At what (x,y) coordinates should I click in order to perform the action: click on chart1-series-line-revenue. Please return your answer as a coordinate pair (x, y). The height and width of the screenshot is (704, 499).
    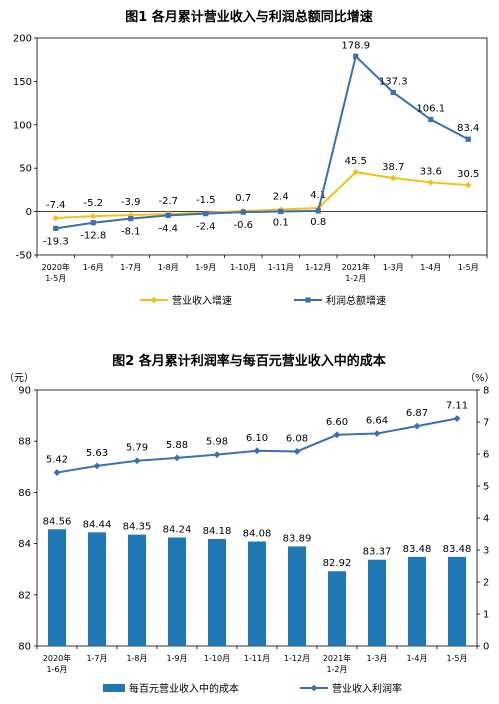
    Looking at the image, I should click on (262, 195).